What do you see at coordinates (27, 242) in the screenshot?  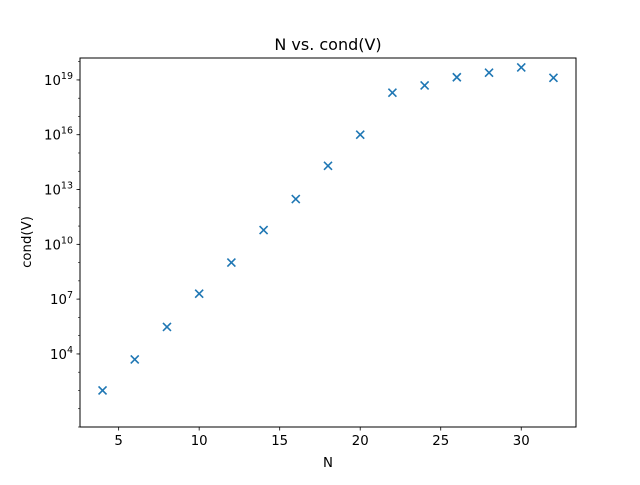 I see `y-axis-label: cond(V)` at bounding box center [27, 242].